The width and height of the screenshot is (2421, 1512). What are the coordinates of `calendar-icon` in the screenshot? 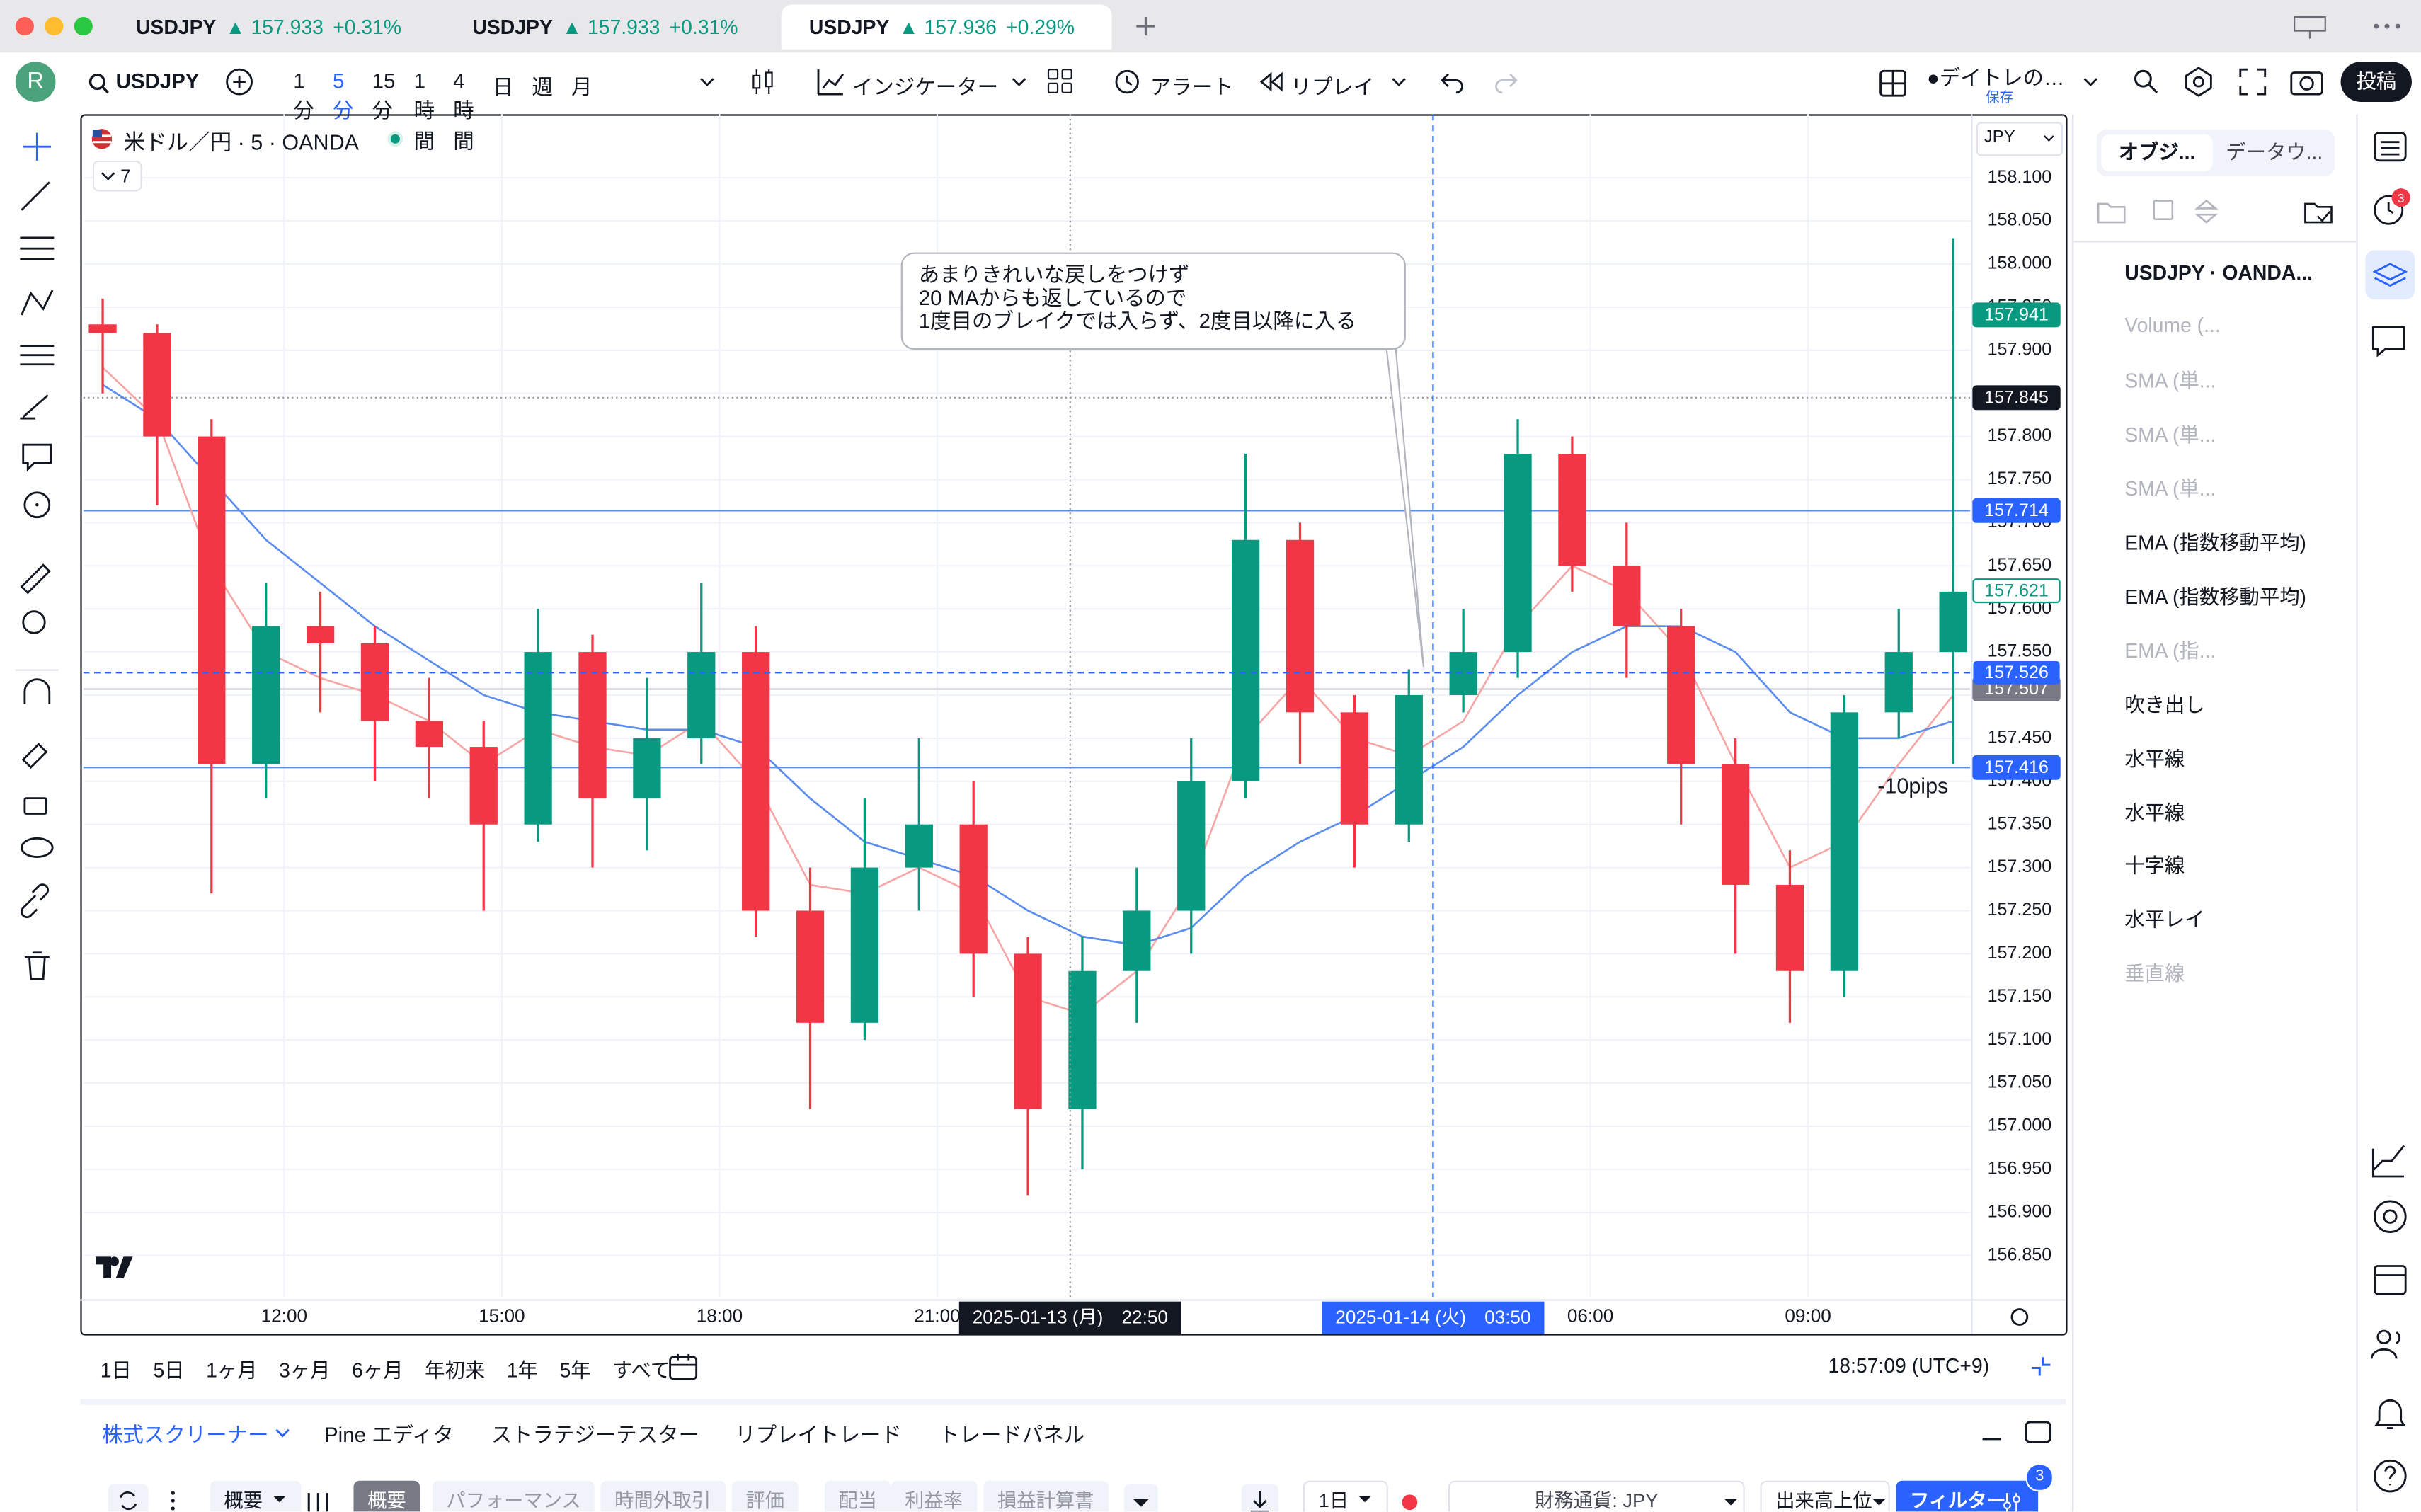 It's located at (2390, 1280).